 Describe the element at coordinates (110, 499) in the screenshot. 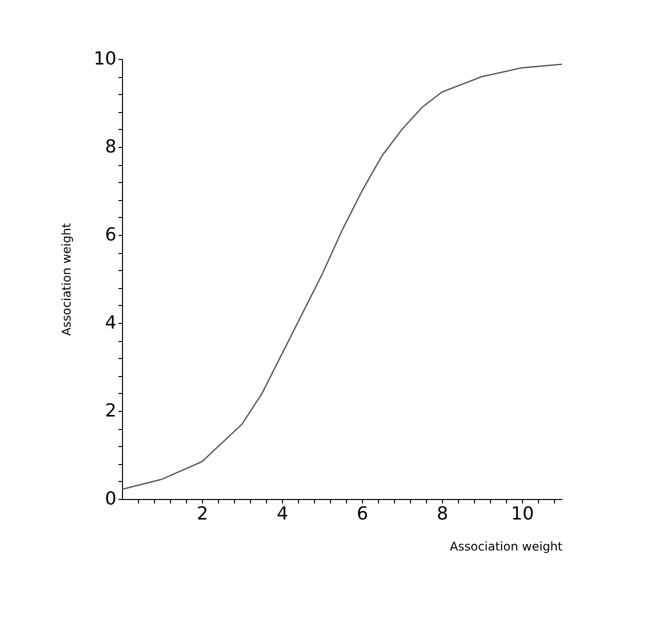

I see `y-tick-label: 0` at that location.